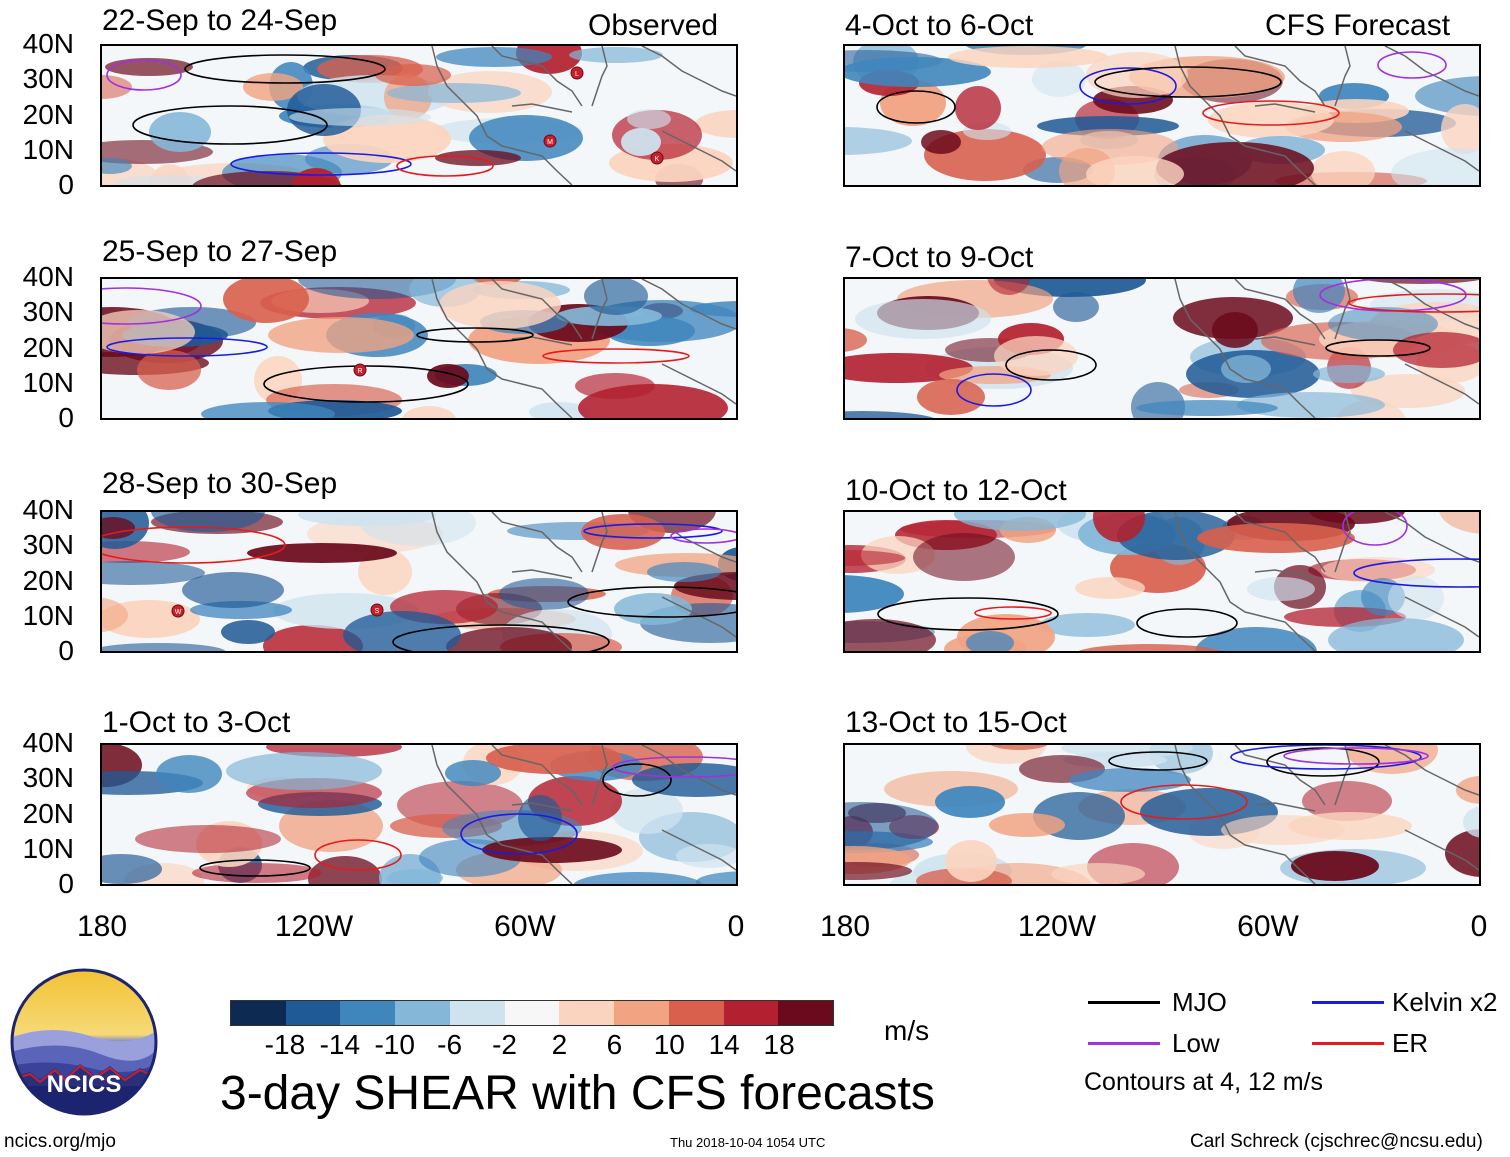 The height and width of the screenshot is (1157, 1510). What do you see at coordinates (285, 1044) in the screenshot?
I see `colorbar-label-0: -18` at bounding box center [285, 1044].